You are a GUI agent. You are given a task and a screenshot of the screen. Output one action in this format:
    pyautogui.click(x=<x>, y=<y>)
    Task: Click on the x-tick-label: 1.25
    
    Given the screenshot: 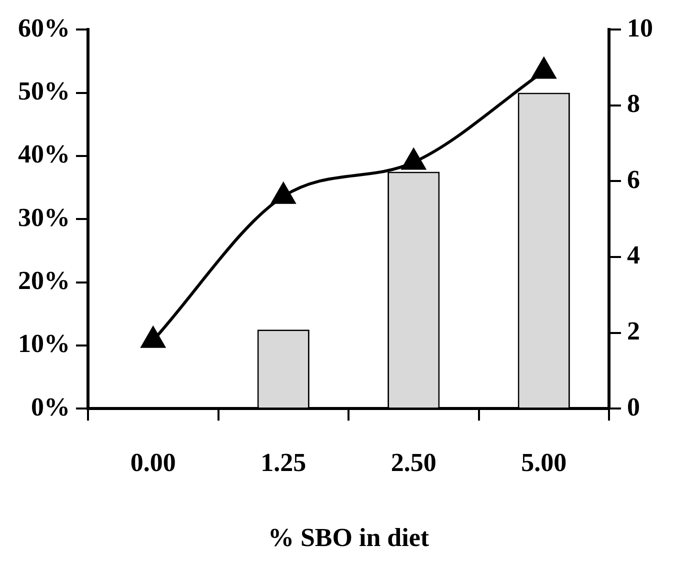 What is the action you would take?
    pyautogui.click(x=283, y=462)
    